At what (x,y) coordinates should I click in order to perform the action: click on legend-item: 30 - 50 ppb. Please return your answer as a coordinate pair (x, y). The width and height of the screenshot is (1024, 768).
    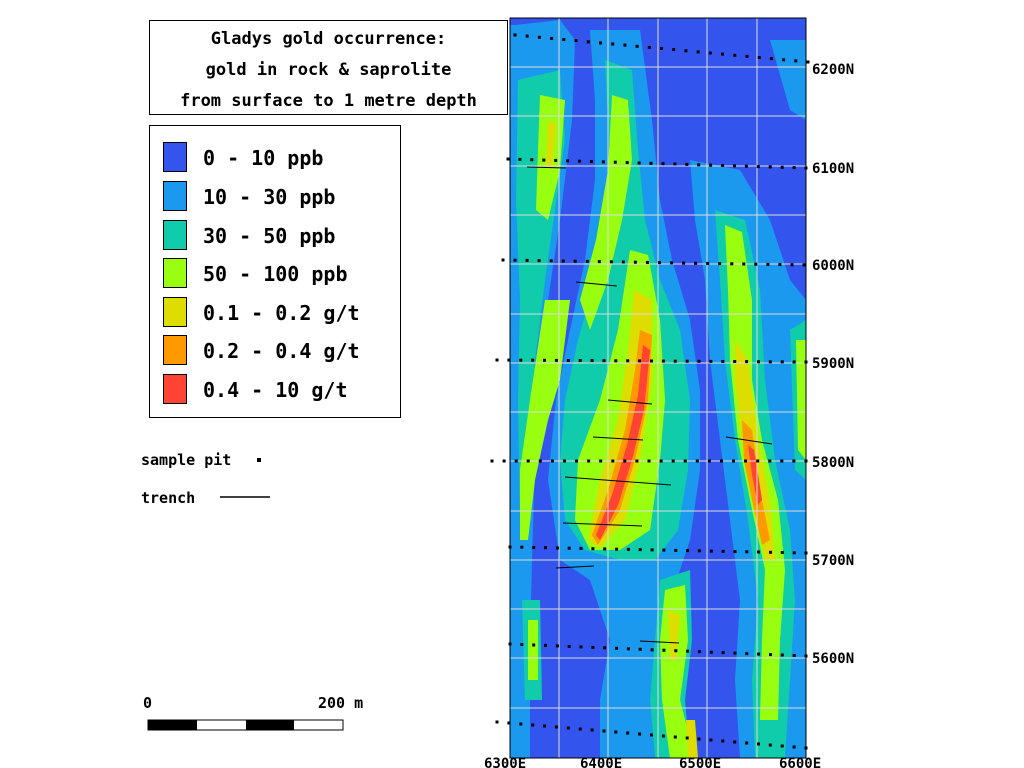
    Looking at the image, I should click on (278, 236).